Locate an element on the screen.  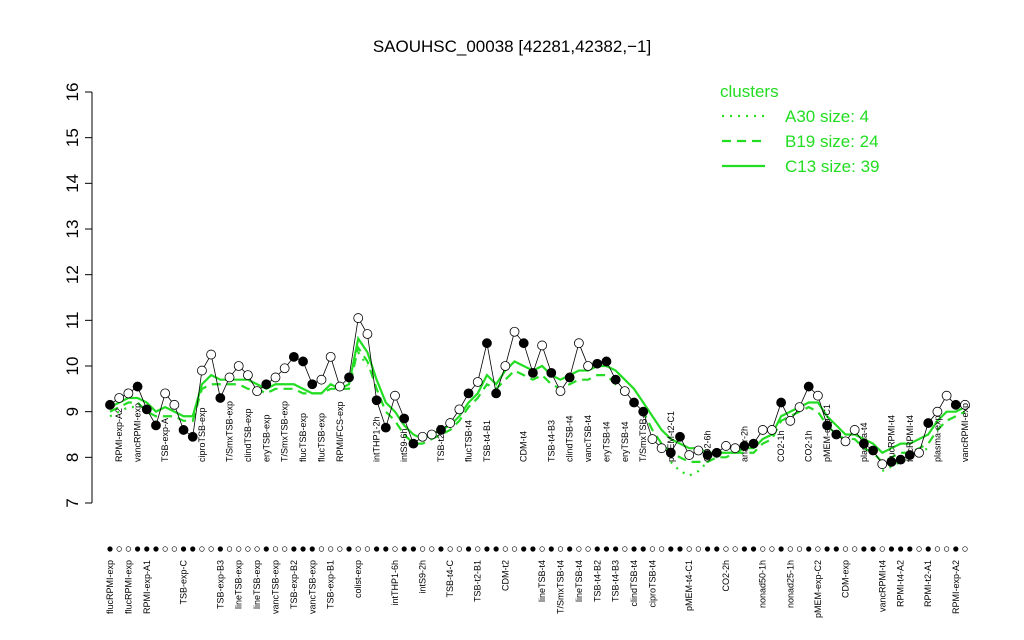
y-tick-label: 13 is located at coordinates (72, 229).